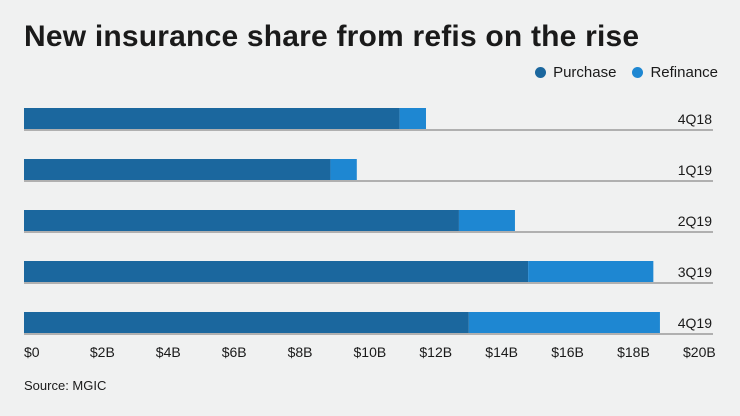 This screenshot has width=740, height=416. I want to click on x-tick-label: $14B, so click(501, 352).